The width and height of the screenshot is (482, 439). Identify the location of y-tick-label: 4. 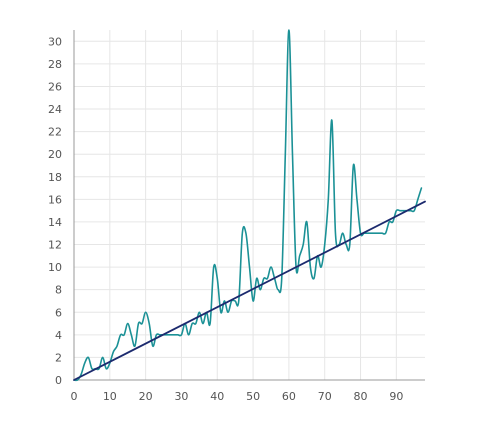
(58, 335).